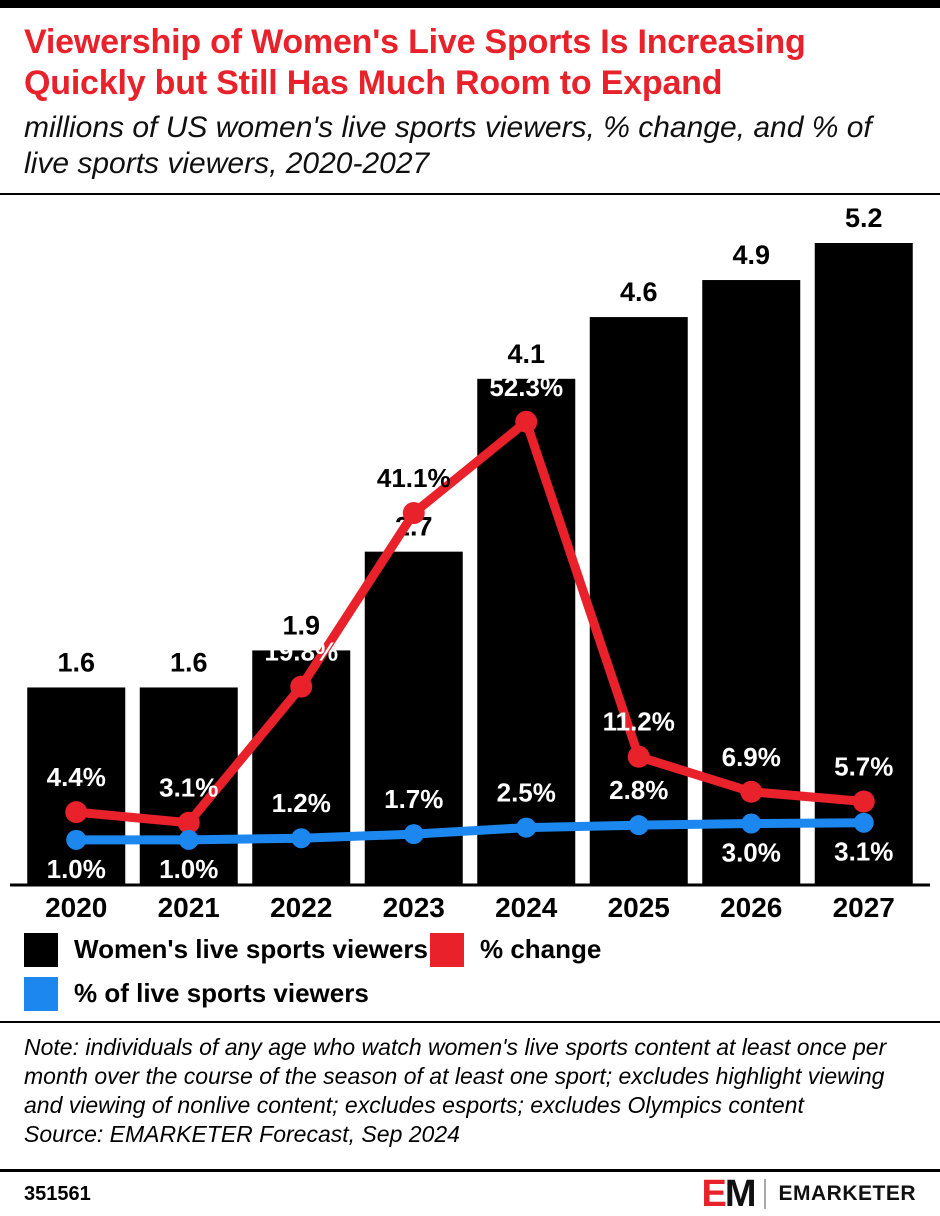 The width and height of the screenshot is (940, 1216). What do you see at coordinates (470, 1170) in the screenshot?
I see `footer-divider` at bounding box center [470, 1170].